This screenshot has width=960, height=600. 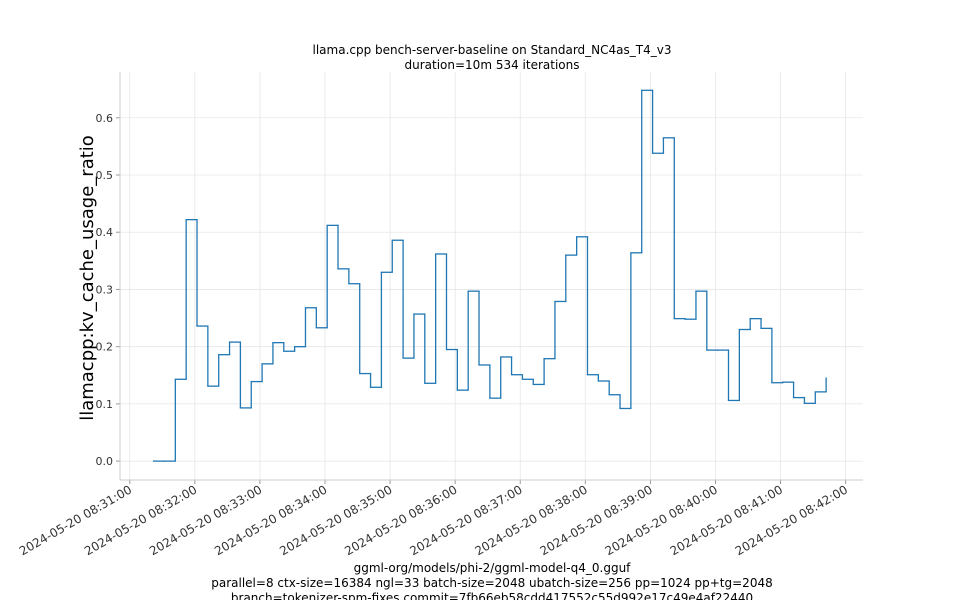 What do you see at coordinates (75, 520) in the screenshot?
I see `x-tick-label: 2024-05-20 08:31:00` at bounding box center [75, 520].